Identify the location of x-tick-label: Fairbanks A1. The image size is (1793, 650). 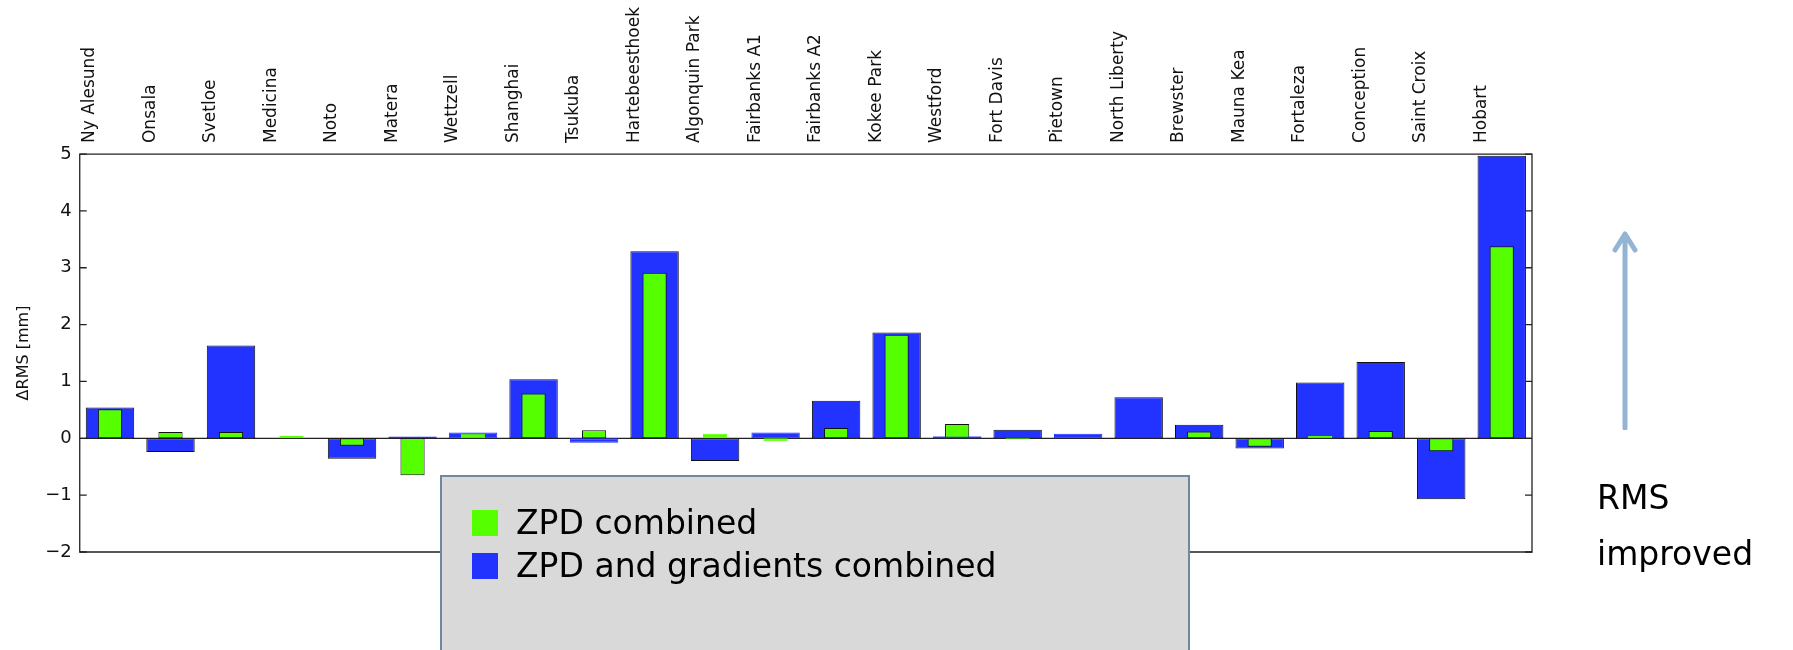
(753, 89).